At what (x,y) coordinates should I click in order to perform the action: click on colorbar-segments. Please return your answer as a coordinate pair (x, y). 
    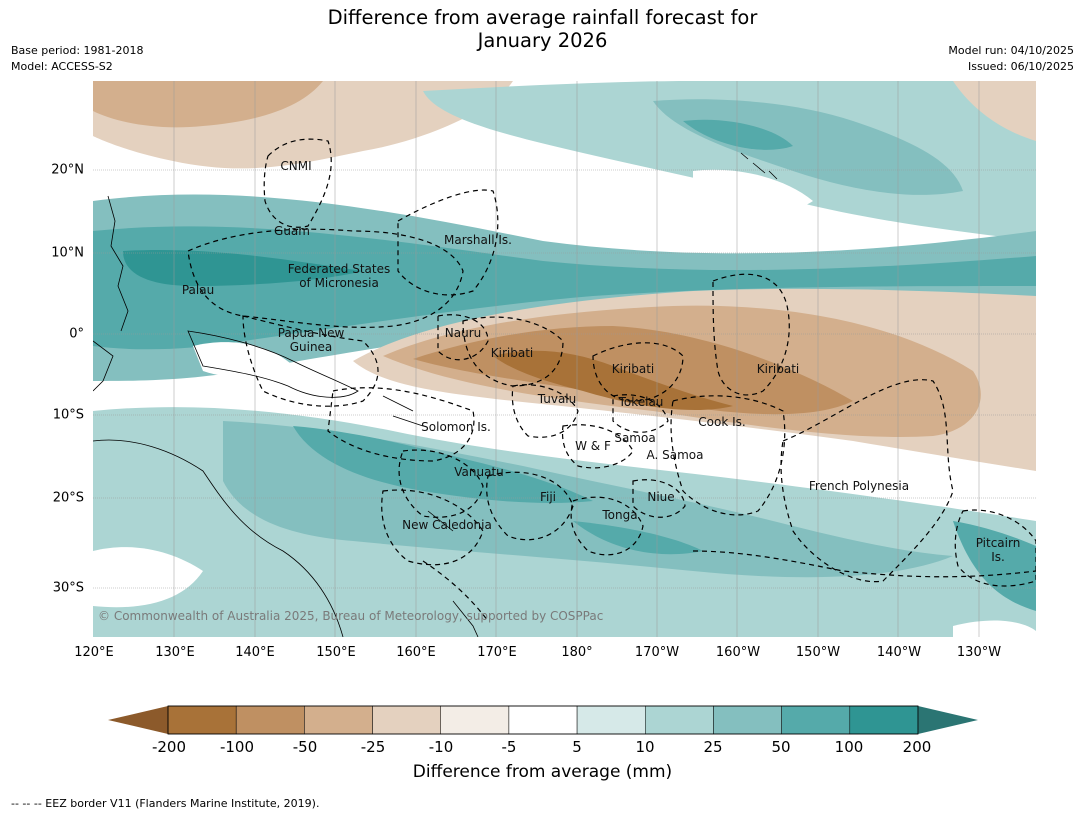
    Looking at the image, I should click on (543, 720).